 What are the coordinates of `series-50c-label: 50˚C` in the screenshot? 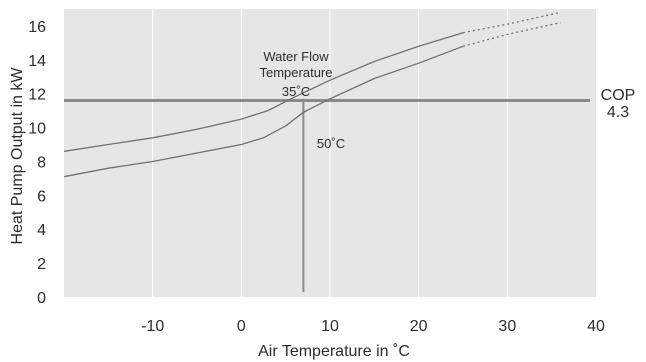 It's located at (331, 143).